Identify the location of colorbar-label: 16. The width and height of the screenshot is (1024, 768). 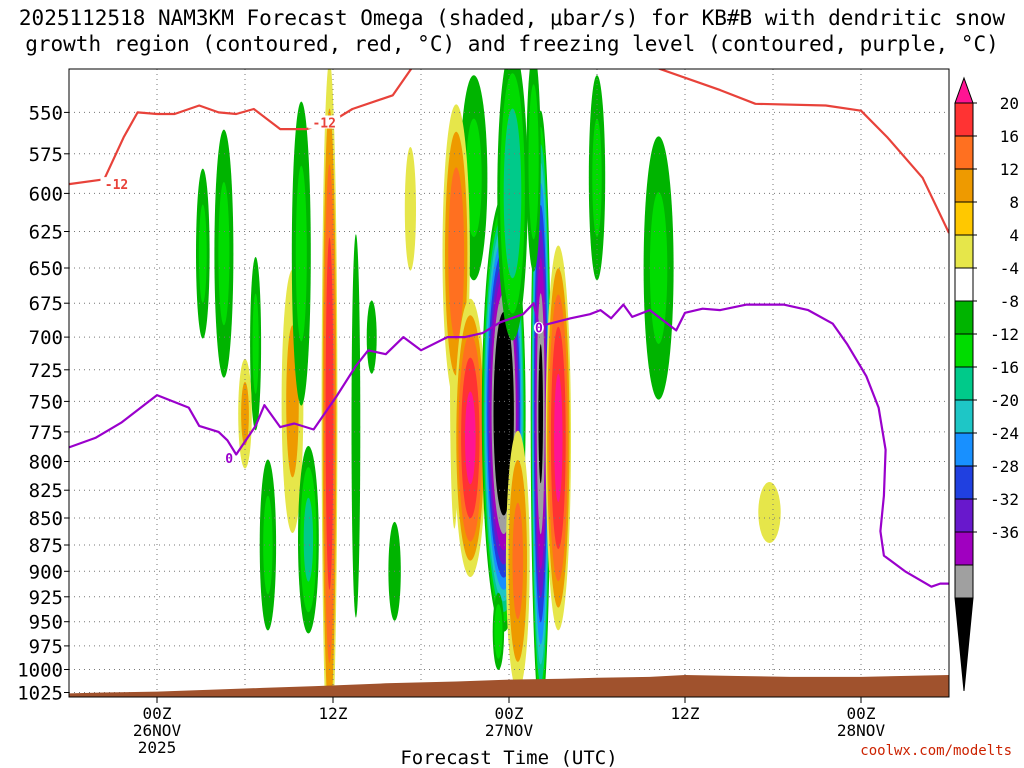
(1009, 136).